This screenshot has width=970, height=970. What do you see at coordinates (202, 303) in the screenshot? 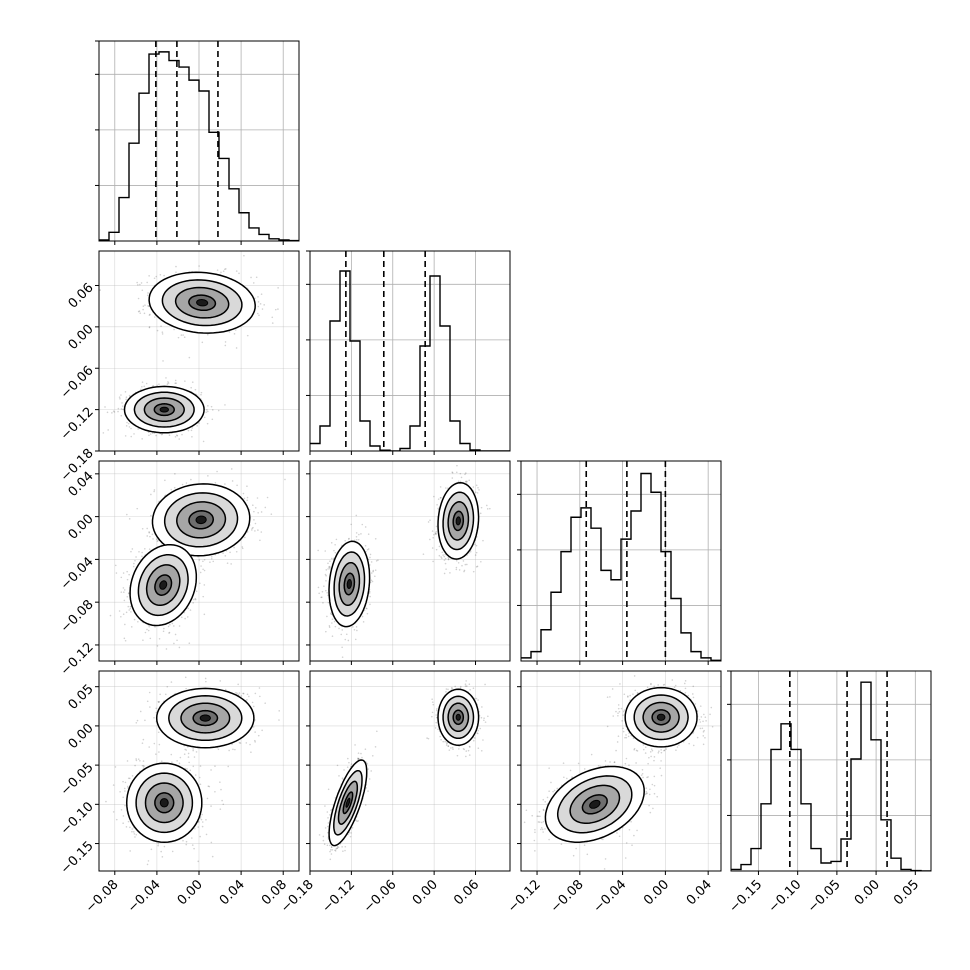
I see `density-peak` at bounding box center [202, 303].